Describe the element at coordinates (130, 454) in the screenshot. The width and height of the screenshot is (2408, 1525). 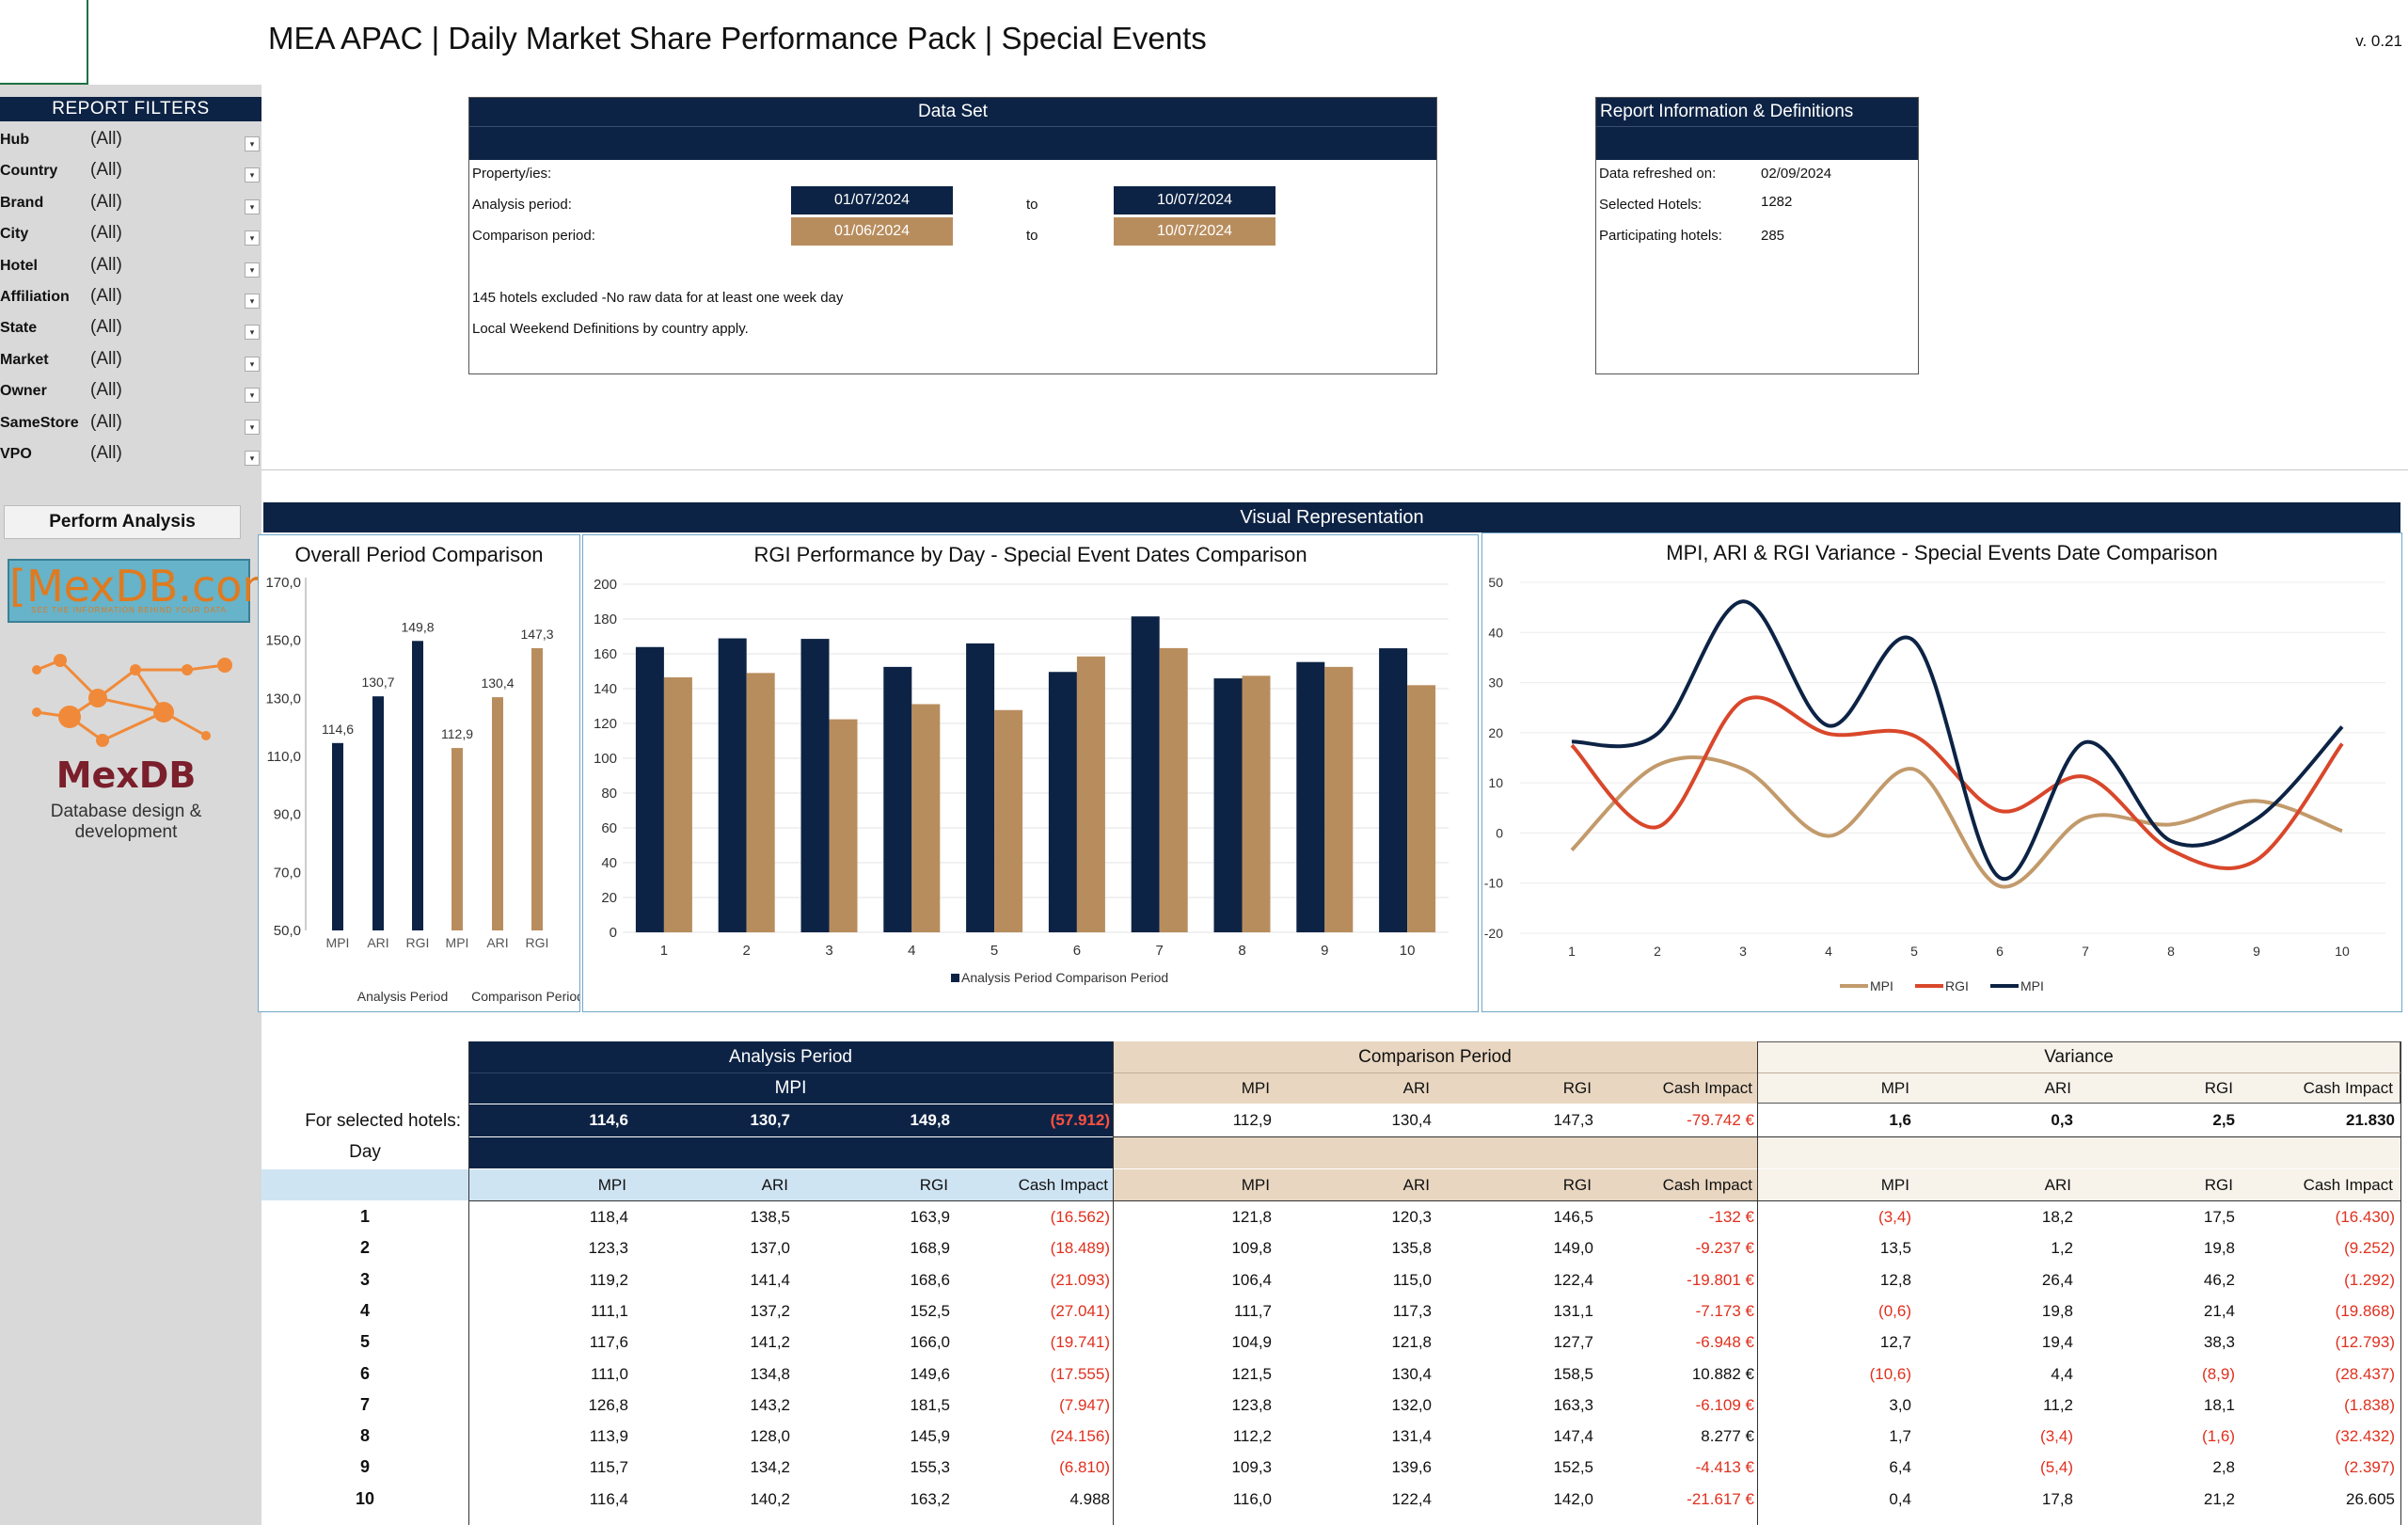
I see `filter-row-vpo: VPO (All) ▾` at that location.